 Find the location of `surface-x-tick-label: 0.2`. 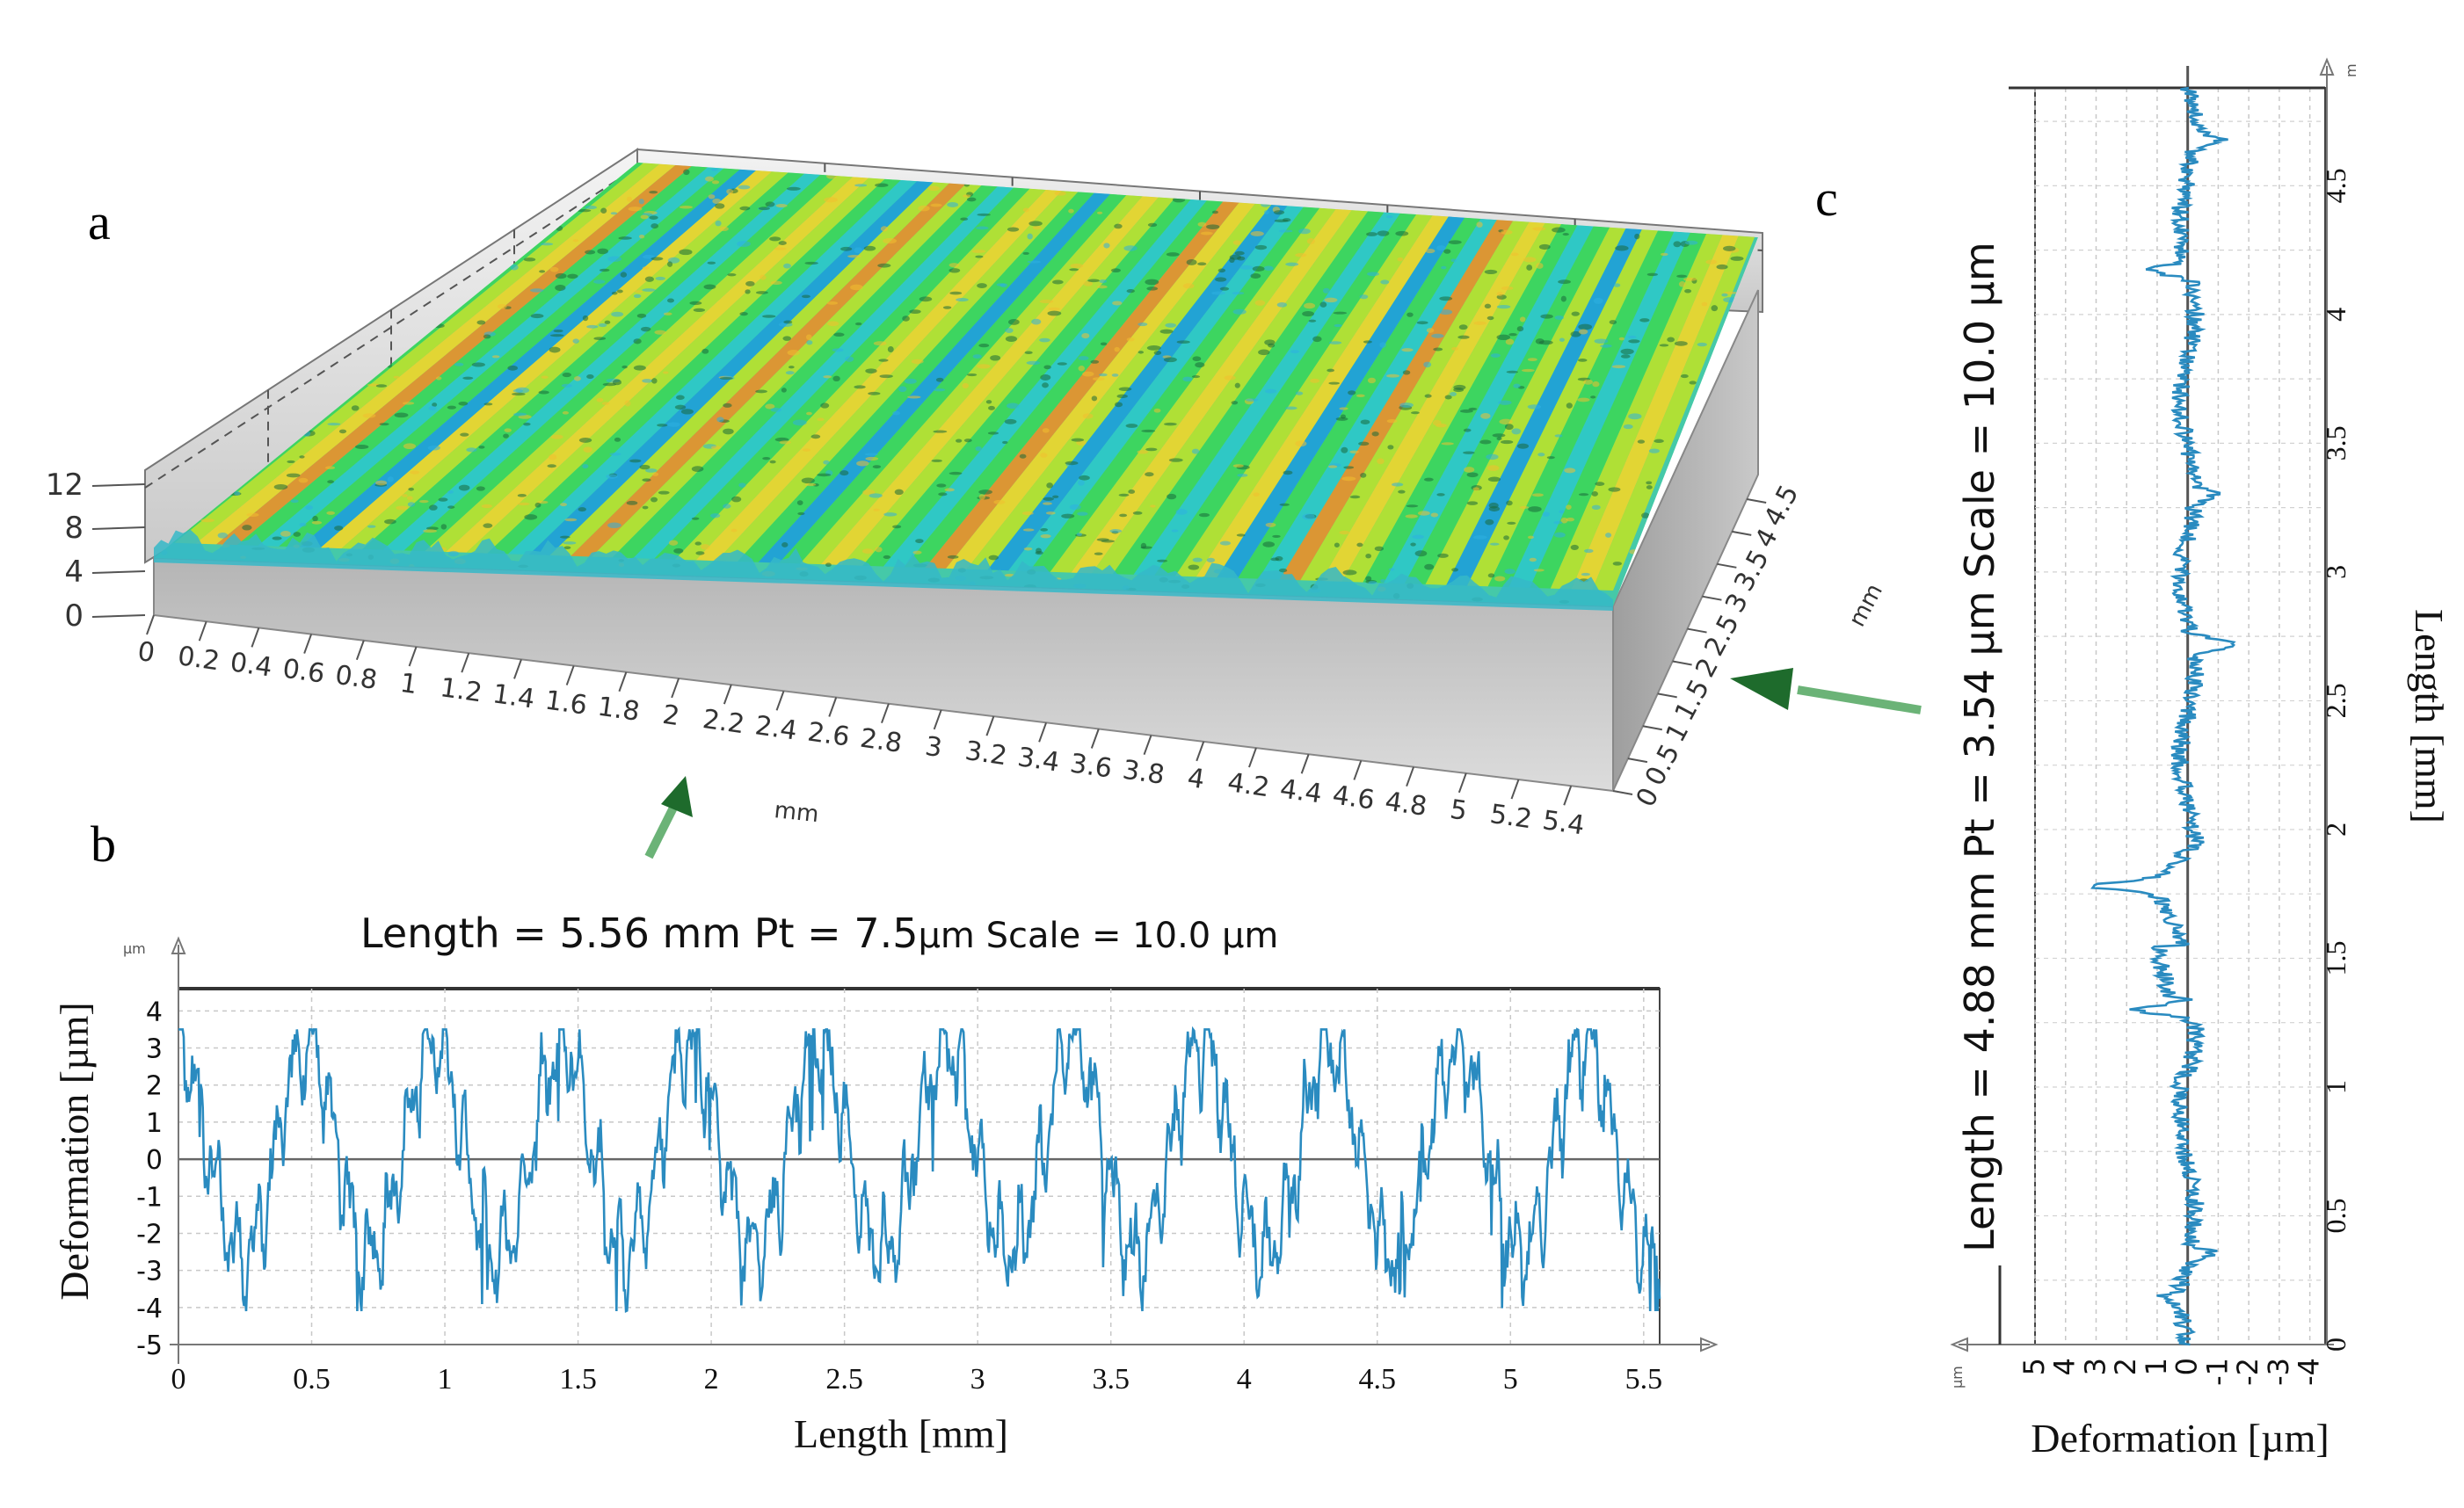

surface-x-tick-label: 0.2 is located at coordinates (199, 659).